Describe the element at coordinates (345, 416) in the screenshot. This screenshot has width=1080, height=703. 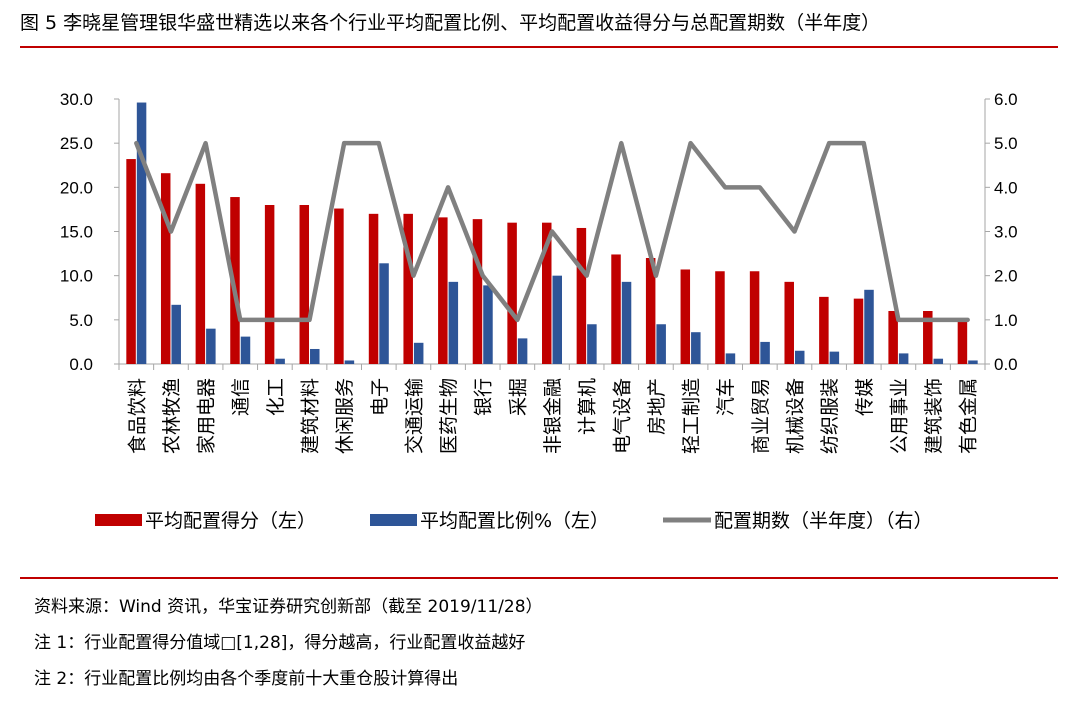
I see `x-tick-label: 休闲服务` at that location.